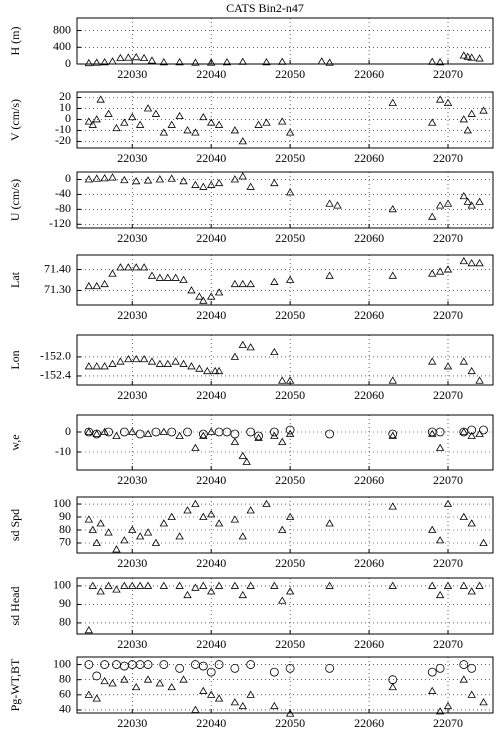 The image size is (504, 736). Describe the element at coordinates (63, 129) in the screenshot. I see `y-tick-label: -10` at that location.